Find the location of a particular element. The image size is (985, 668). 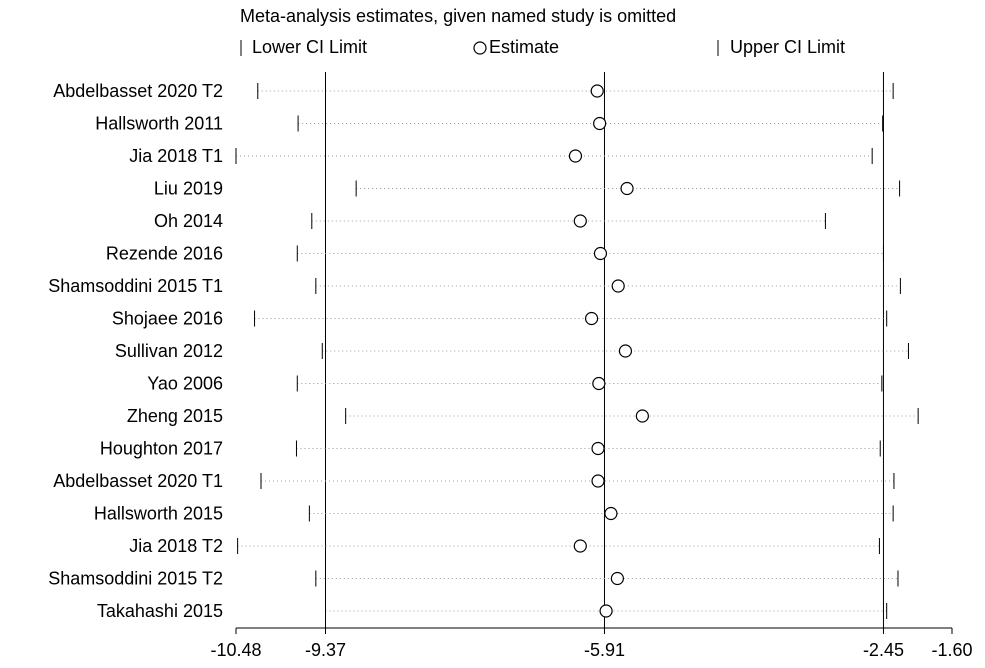

study-label: Shamsoddini 2015 T2 is located at coordinates (135, 579).